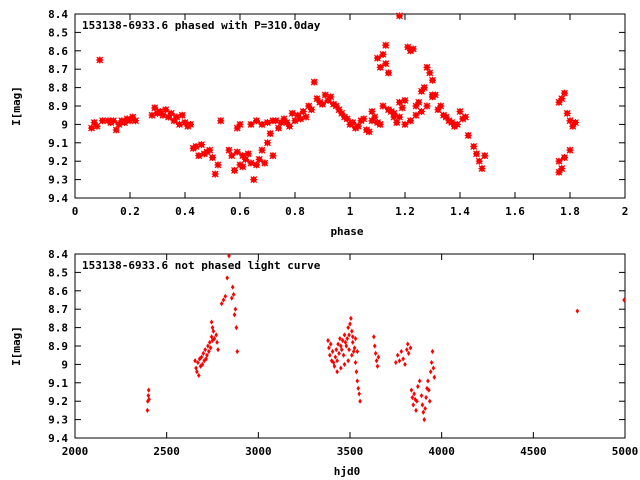 This screenshot has height=480, width=640. What do you see at coordinates (570, 211) in the screenshot?
I see `phased-x-tick-label: 1.8` at bounding box center [570, 211].